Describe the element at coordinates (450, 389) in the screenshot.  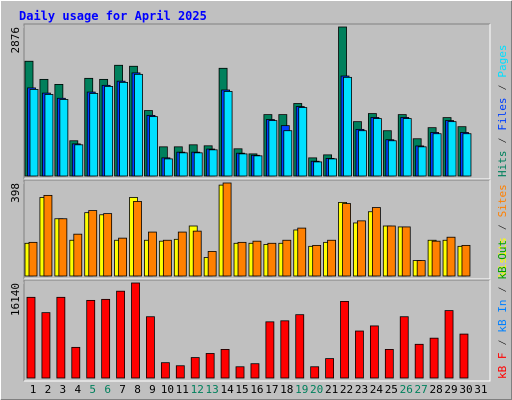
I see `x-tick-label: 29` at that location.